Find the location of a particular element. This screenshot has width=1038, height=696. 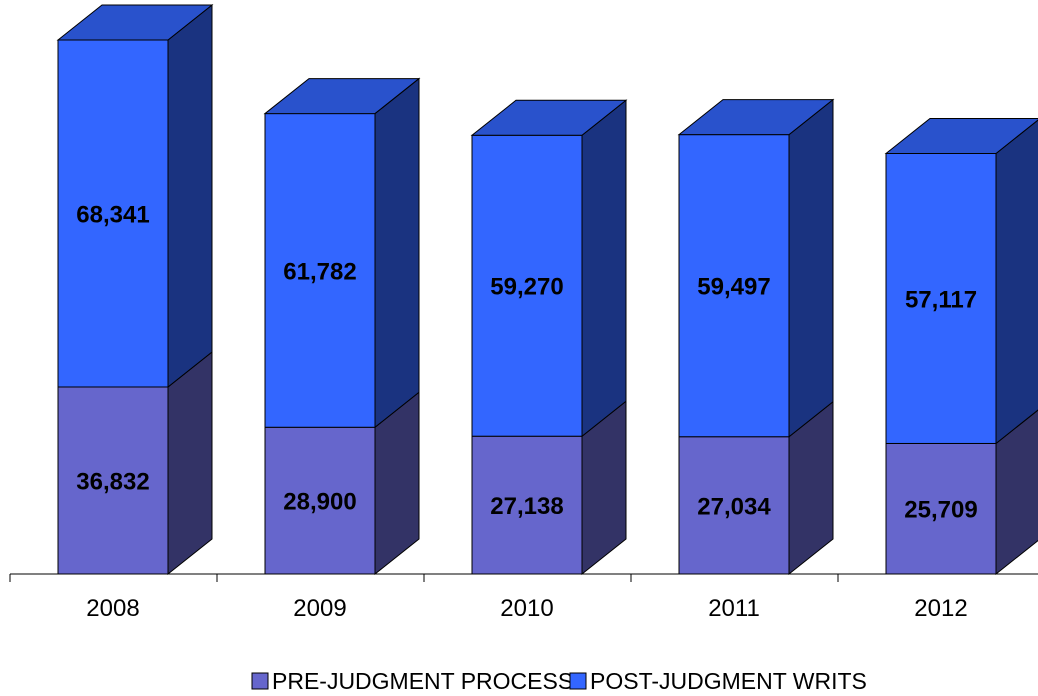

data-label: 28,900 is located at coordinates (319, 502).